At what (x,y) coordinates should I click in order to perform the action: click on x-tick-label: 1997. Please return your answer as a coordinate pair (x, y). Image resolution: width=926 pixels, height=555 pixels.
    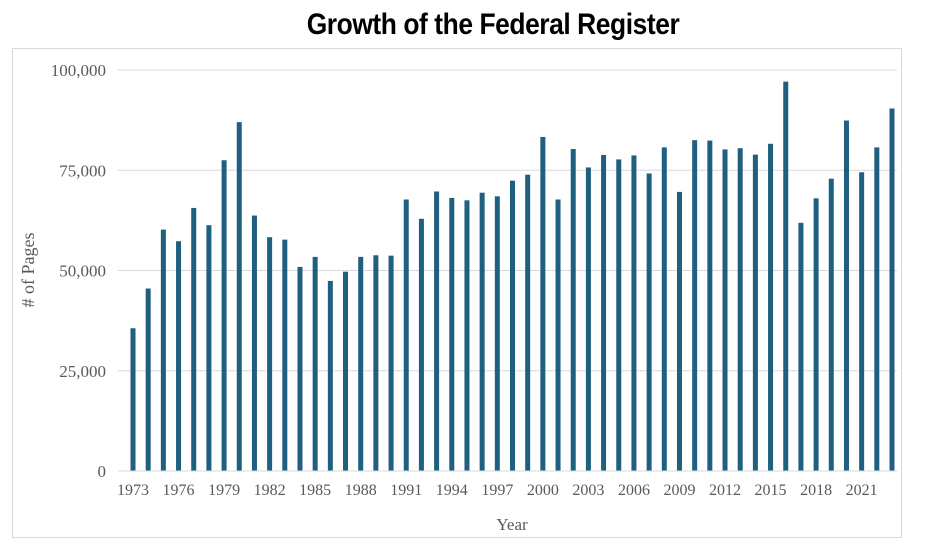
    Looking at the image, I should click on (497, 490).